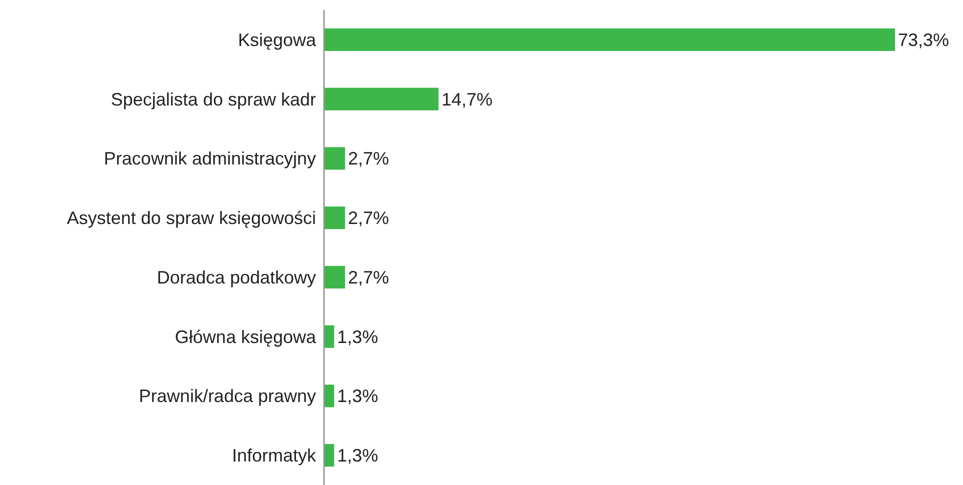 The image size is (963, 485). What do you see at coordinates (213, 99) in the screenshot?
I see `y-tick-label: Specjalista do spraw kadr` at bounding box center [213, 99].